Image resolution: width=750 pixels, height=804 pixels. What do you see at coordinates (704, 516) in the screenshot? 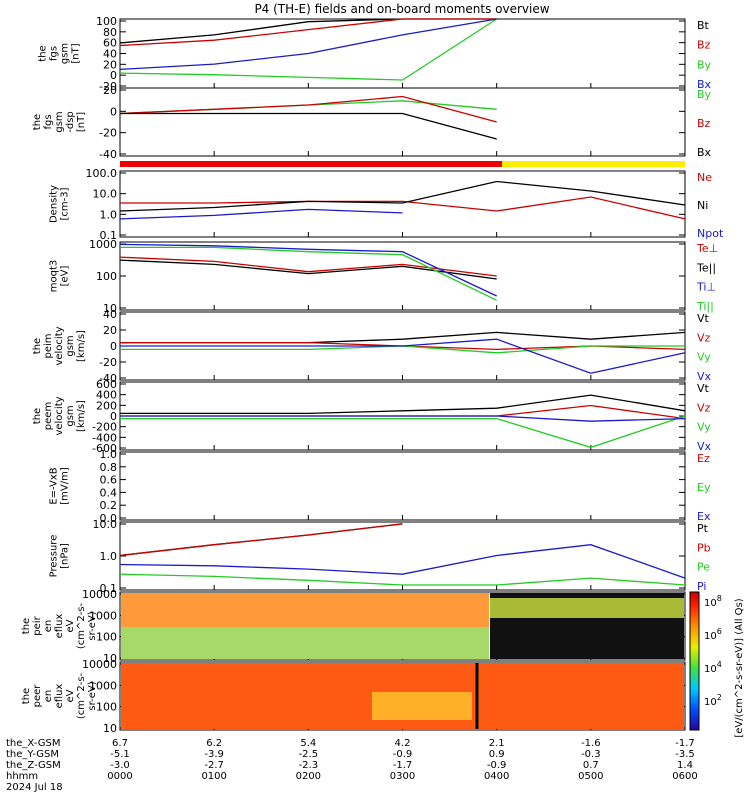
I see `legend-entry-Ex: Ex` at bounding box center [704, 516].